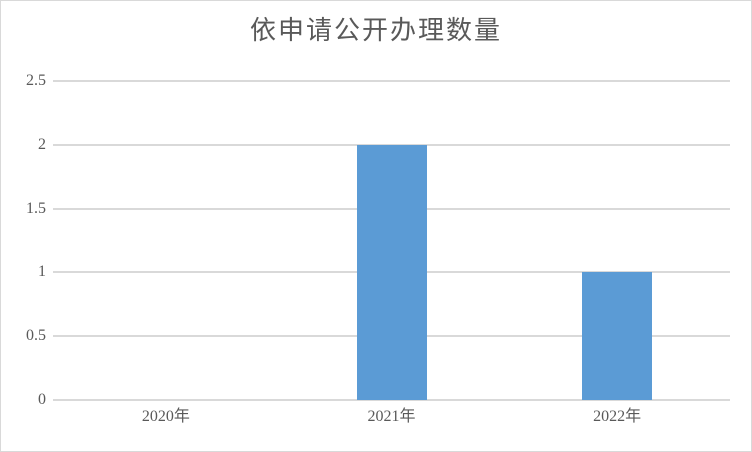  Describe the element at coordinates (36, 336) in the screenshot. I see `y-tick-label: 0.5` at that location.